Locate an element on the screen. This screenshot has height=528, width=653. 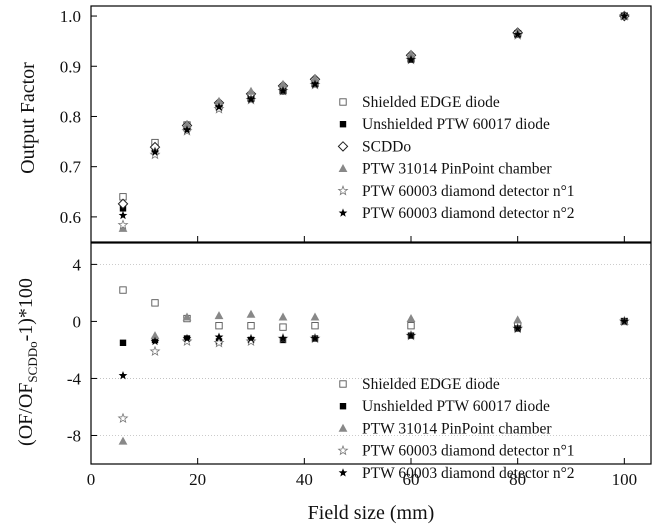
bottom-y-axis-title: (OF/OFSCDDo-1)*100 is located at coordinates (27, 362).